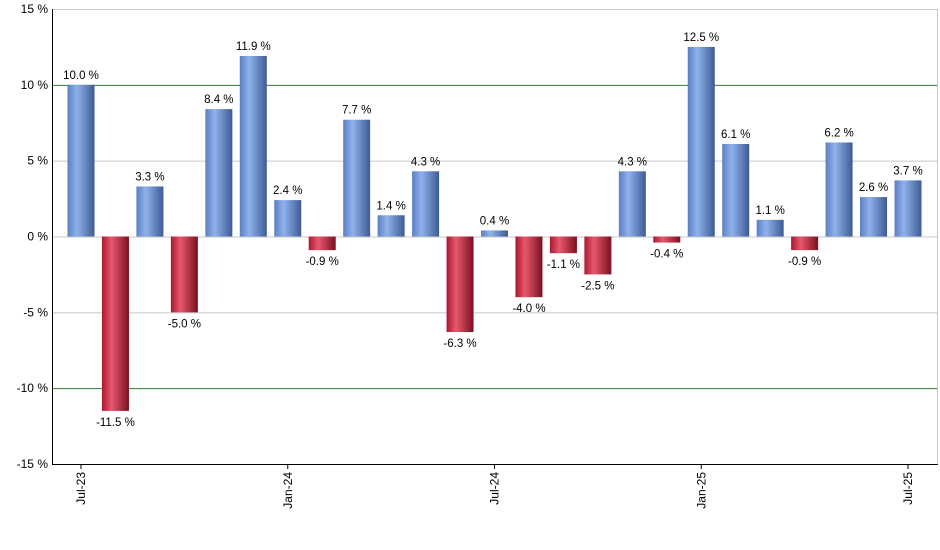 Image resolution: width=940 pixels, height=550 pixels. I want to click on data-label: 7.7 %, so click(356, 111).